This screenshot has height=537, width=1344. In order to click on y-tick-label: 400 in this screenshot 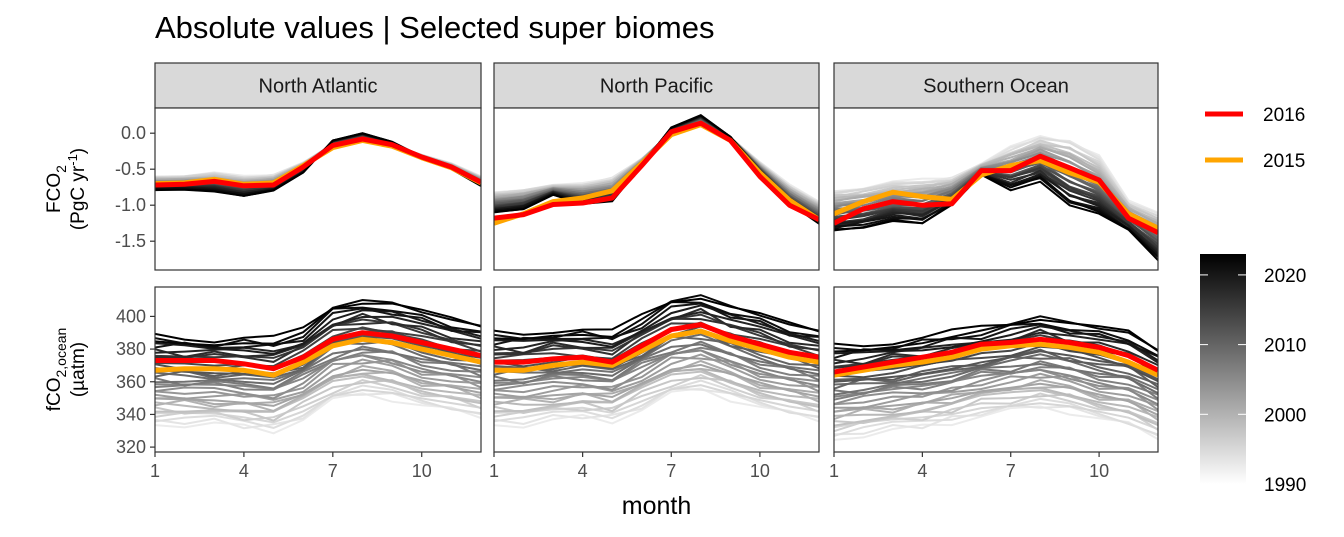, I will do `click(131, 316)`.